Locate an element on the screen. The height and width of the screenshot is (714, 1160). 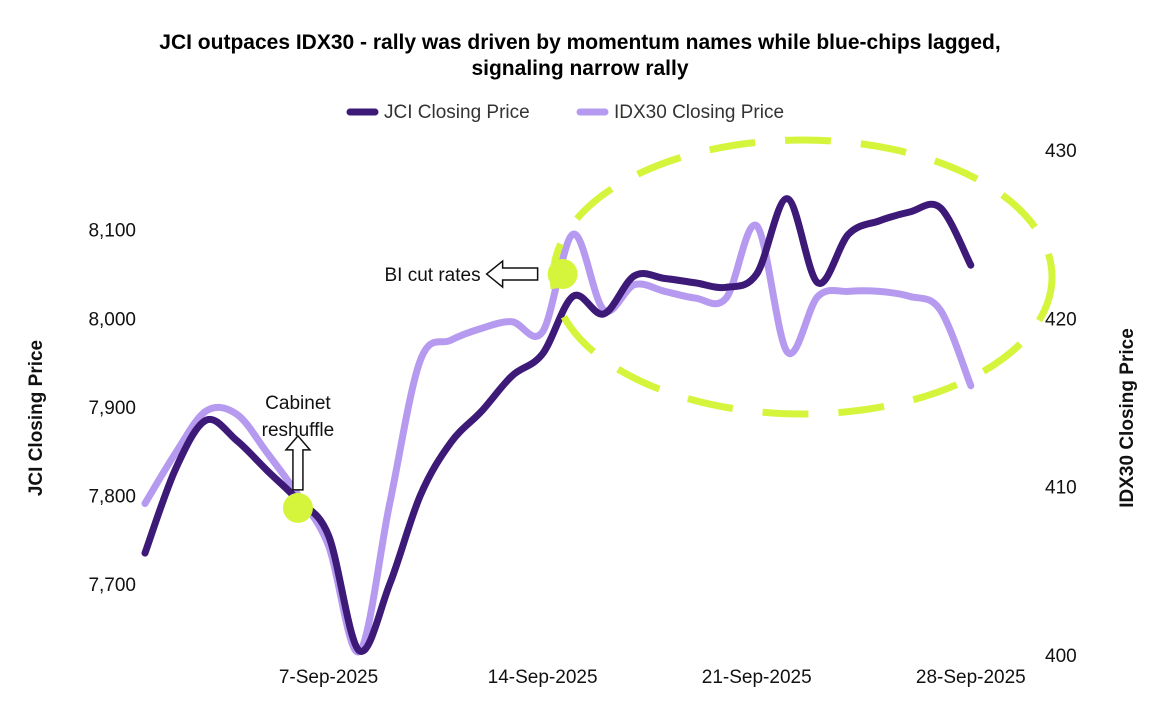
left-axis-tick-label: 7,700 is located at coordinates (112, 585).